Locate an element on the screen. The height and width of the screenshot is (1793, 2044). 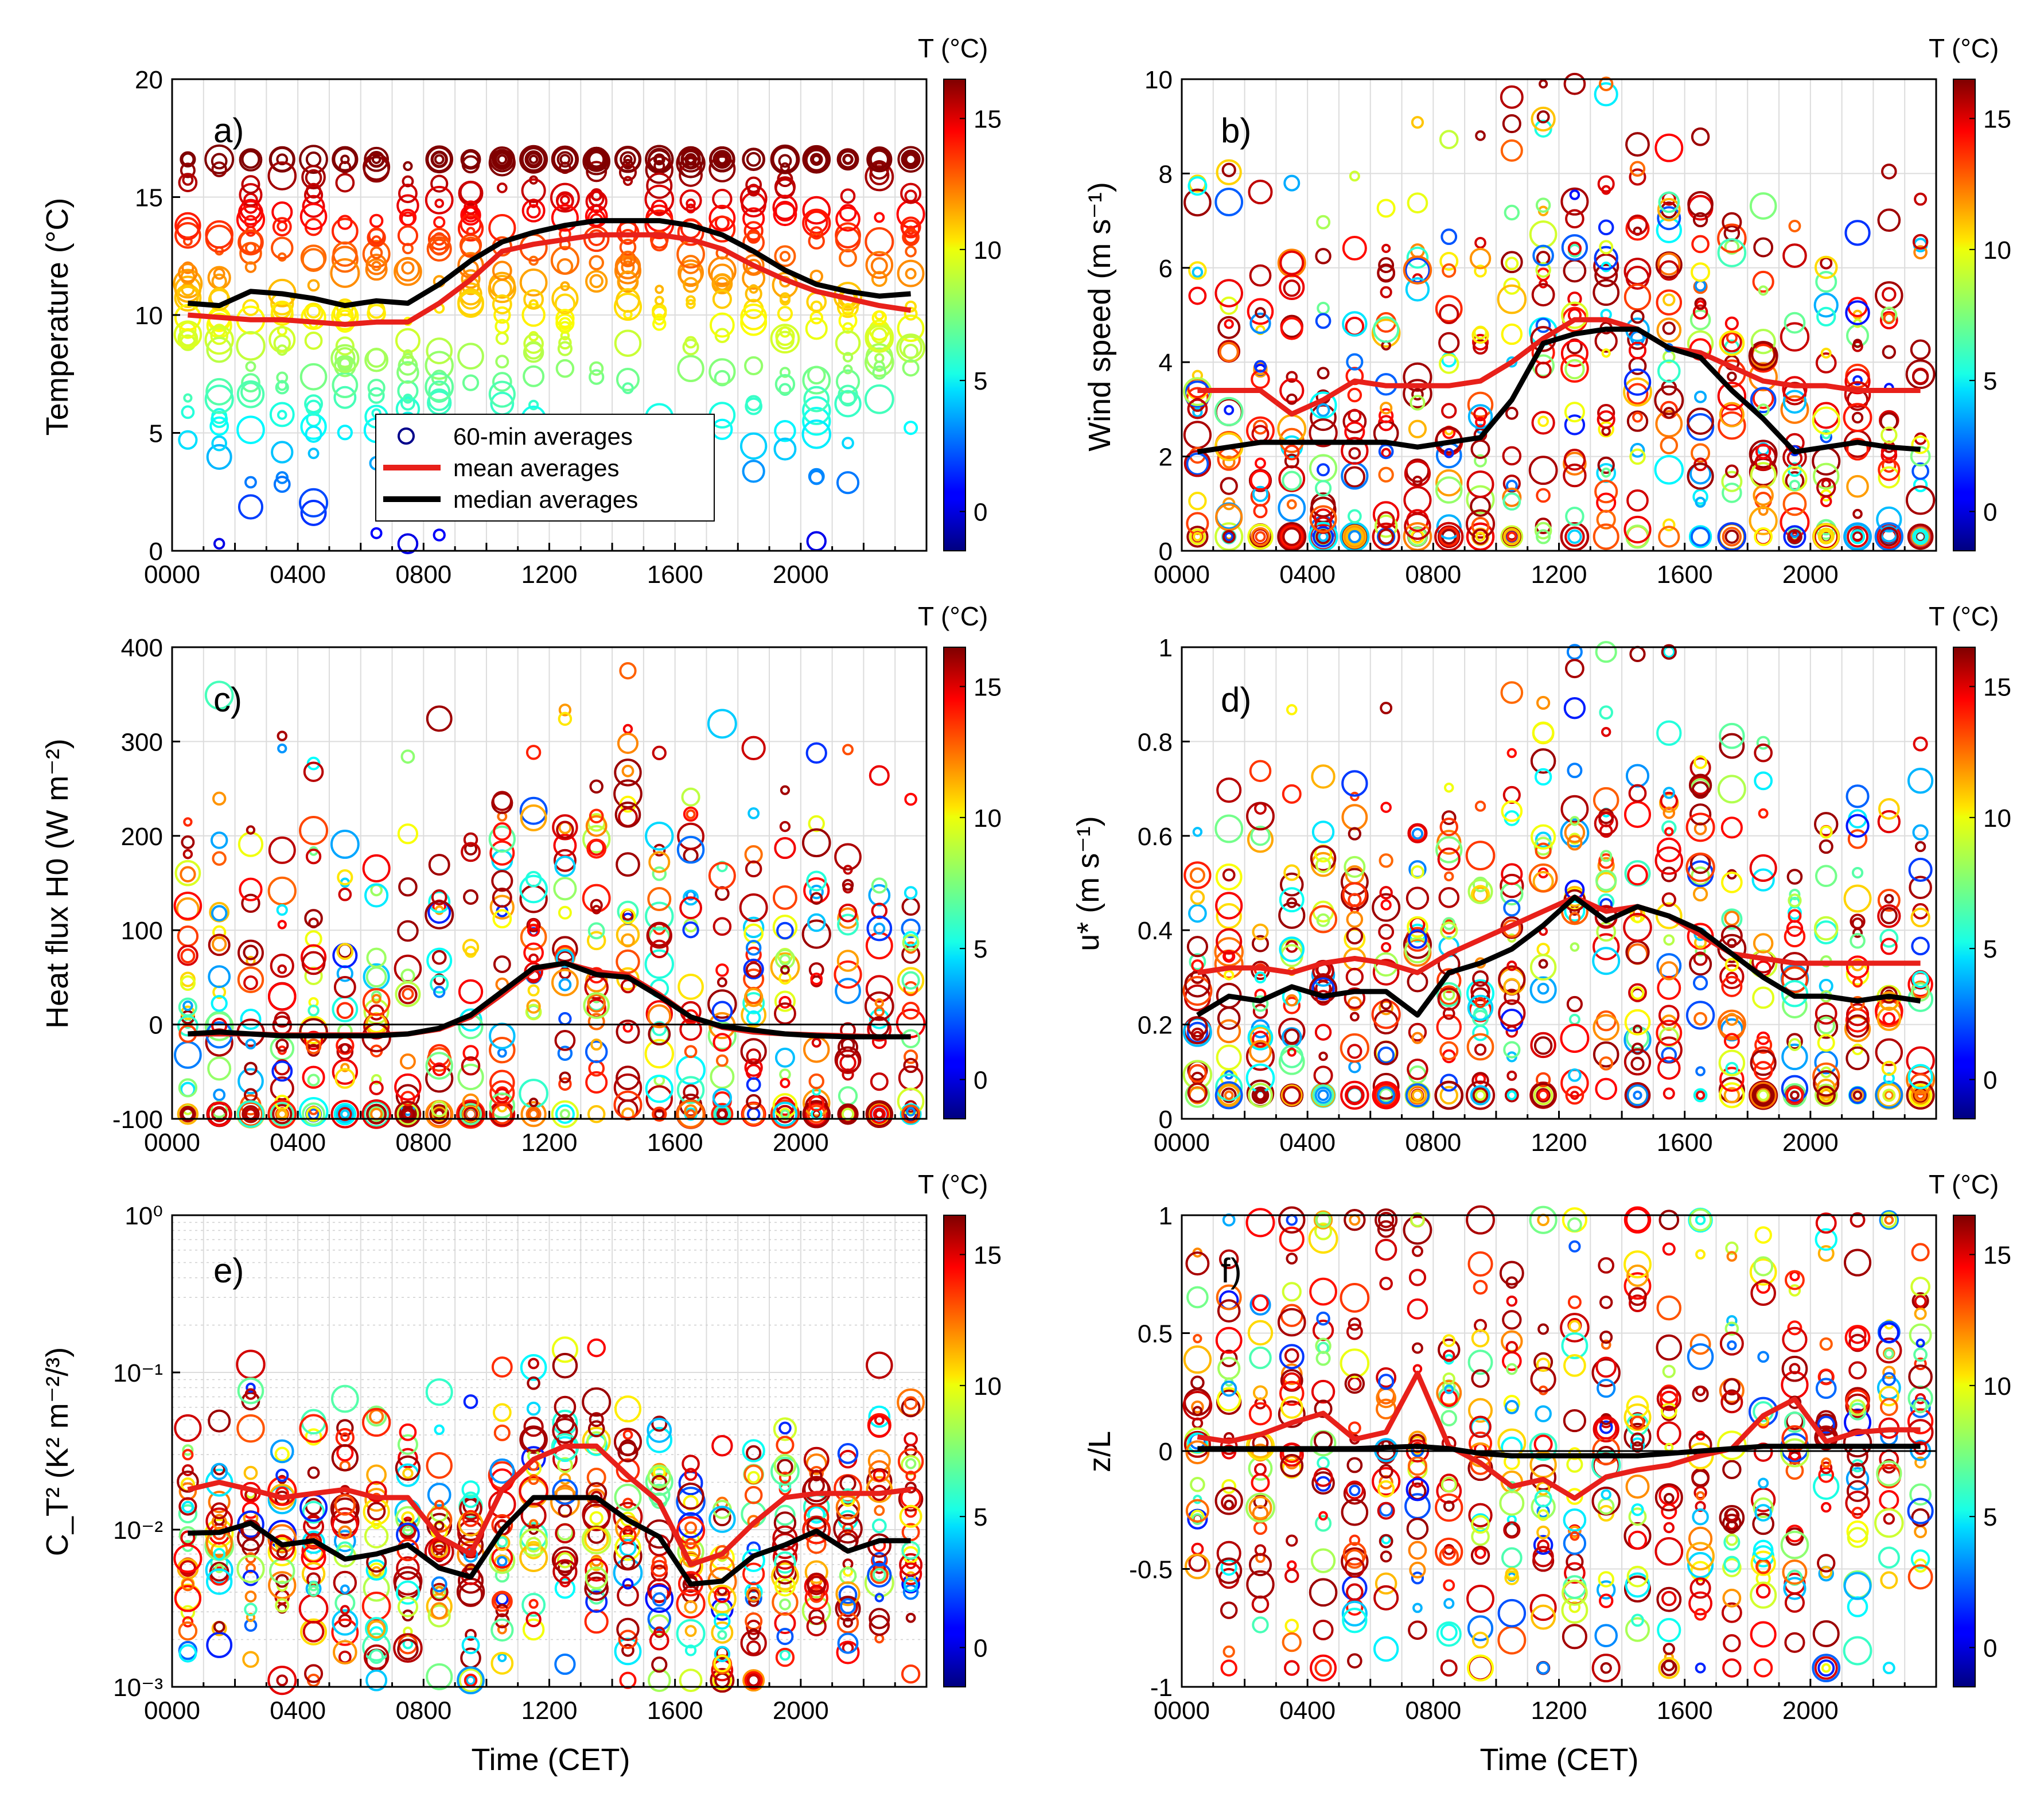
median-line-f is located at coordinates (1559, 1451).